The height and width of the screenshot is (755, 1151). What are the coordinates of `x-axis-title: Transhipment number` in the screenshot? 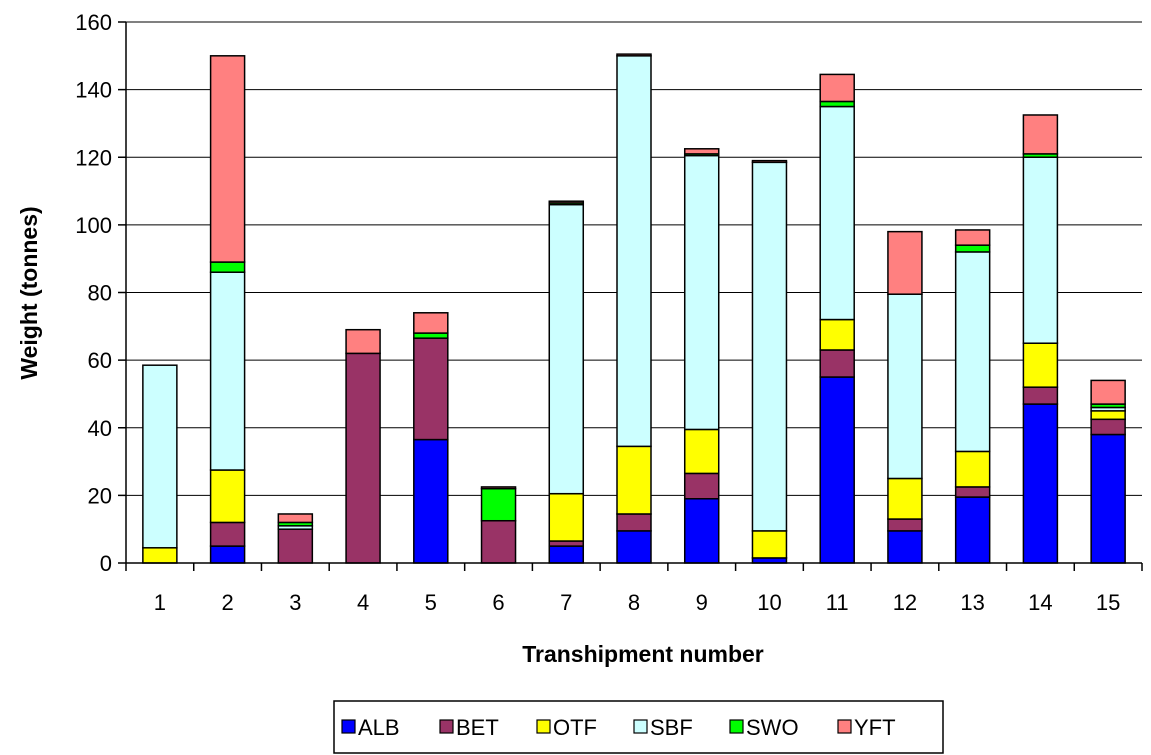 It's located at (643, 654).